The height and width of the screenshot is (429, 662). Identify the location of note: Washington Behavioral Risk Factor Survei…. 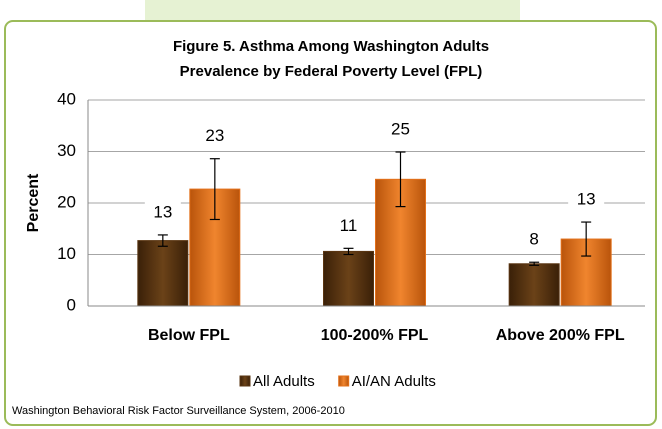
(178, 411).